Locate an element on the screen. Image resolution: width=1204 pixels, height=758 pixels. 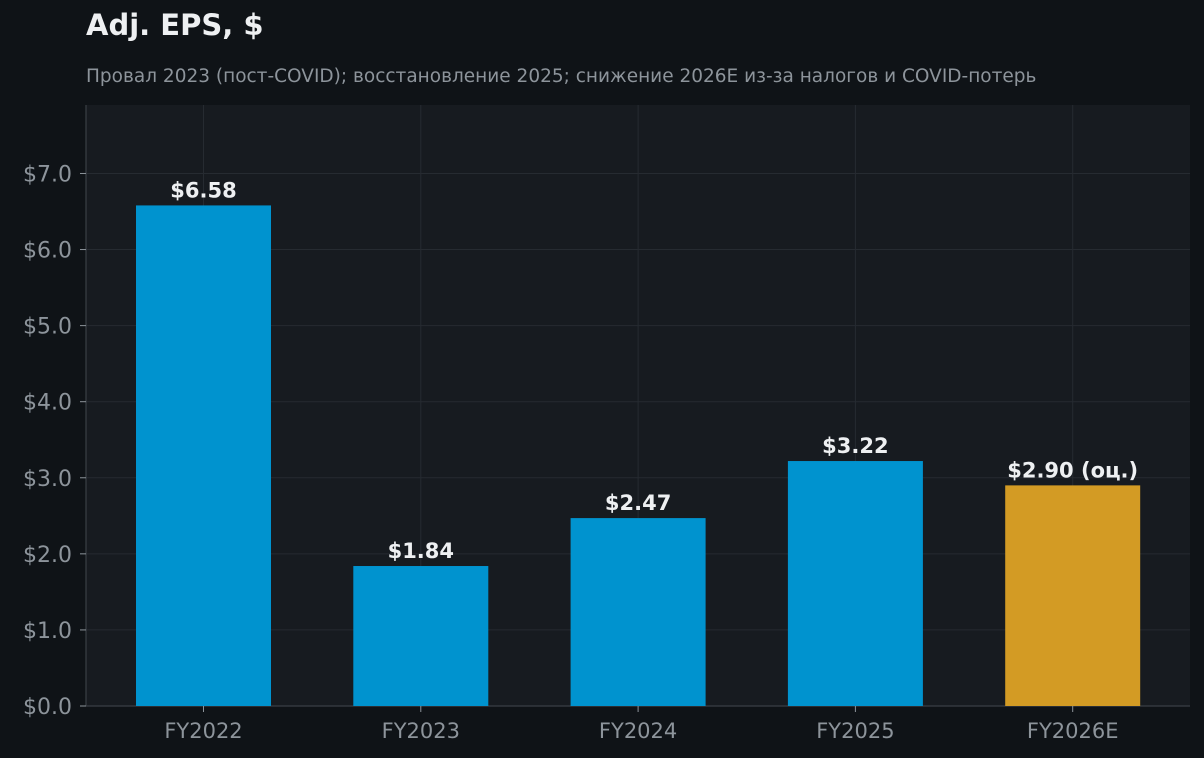
x-tick-label: FY2022 is located at coordinates (203, 731).